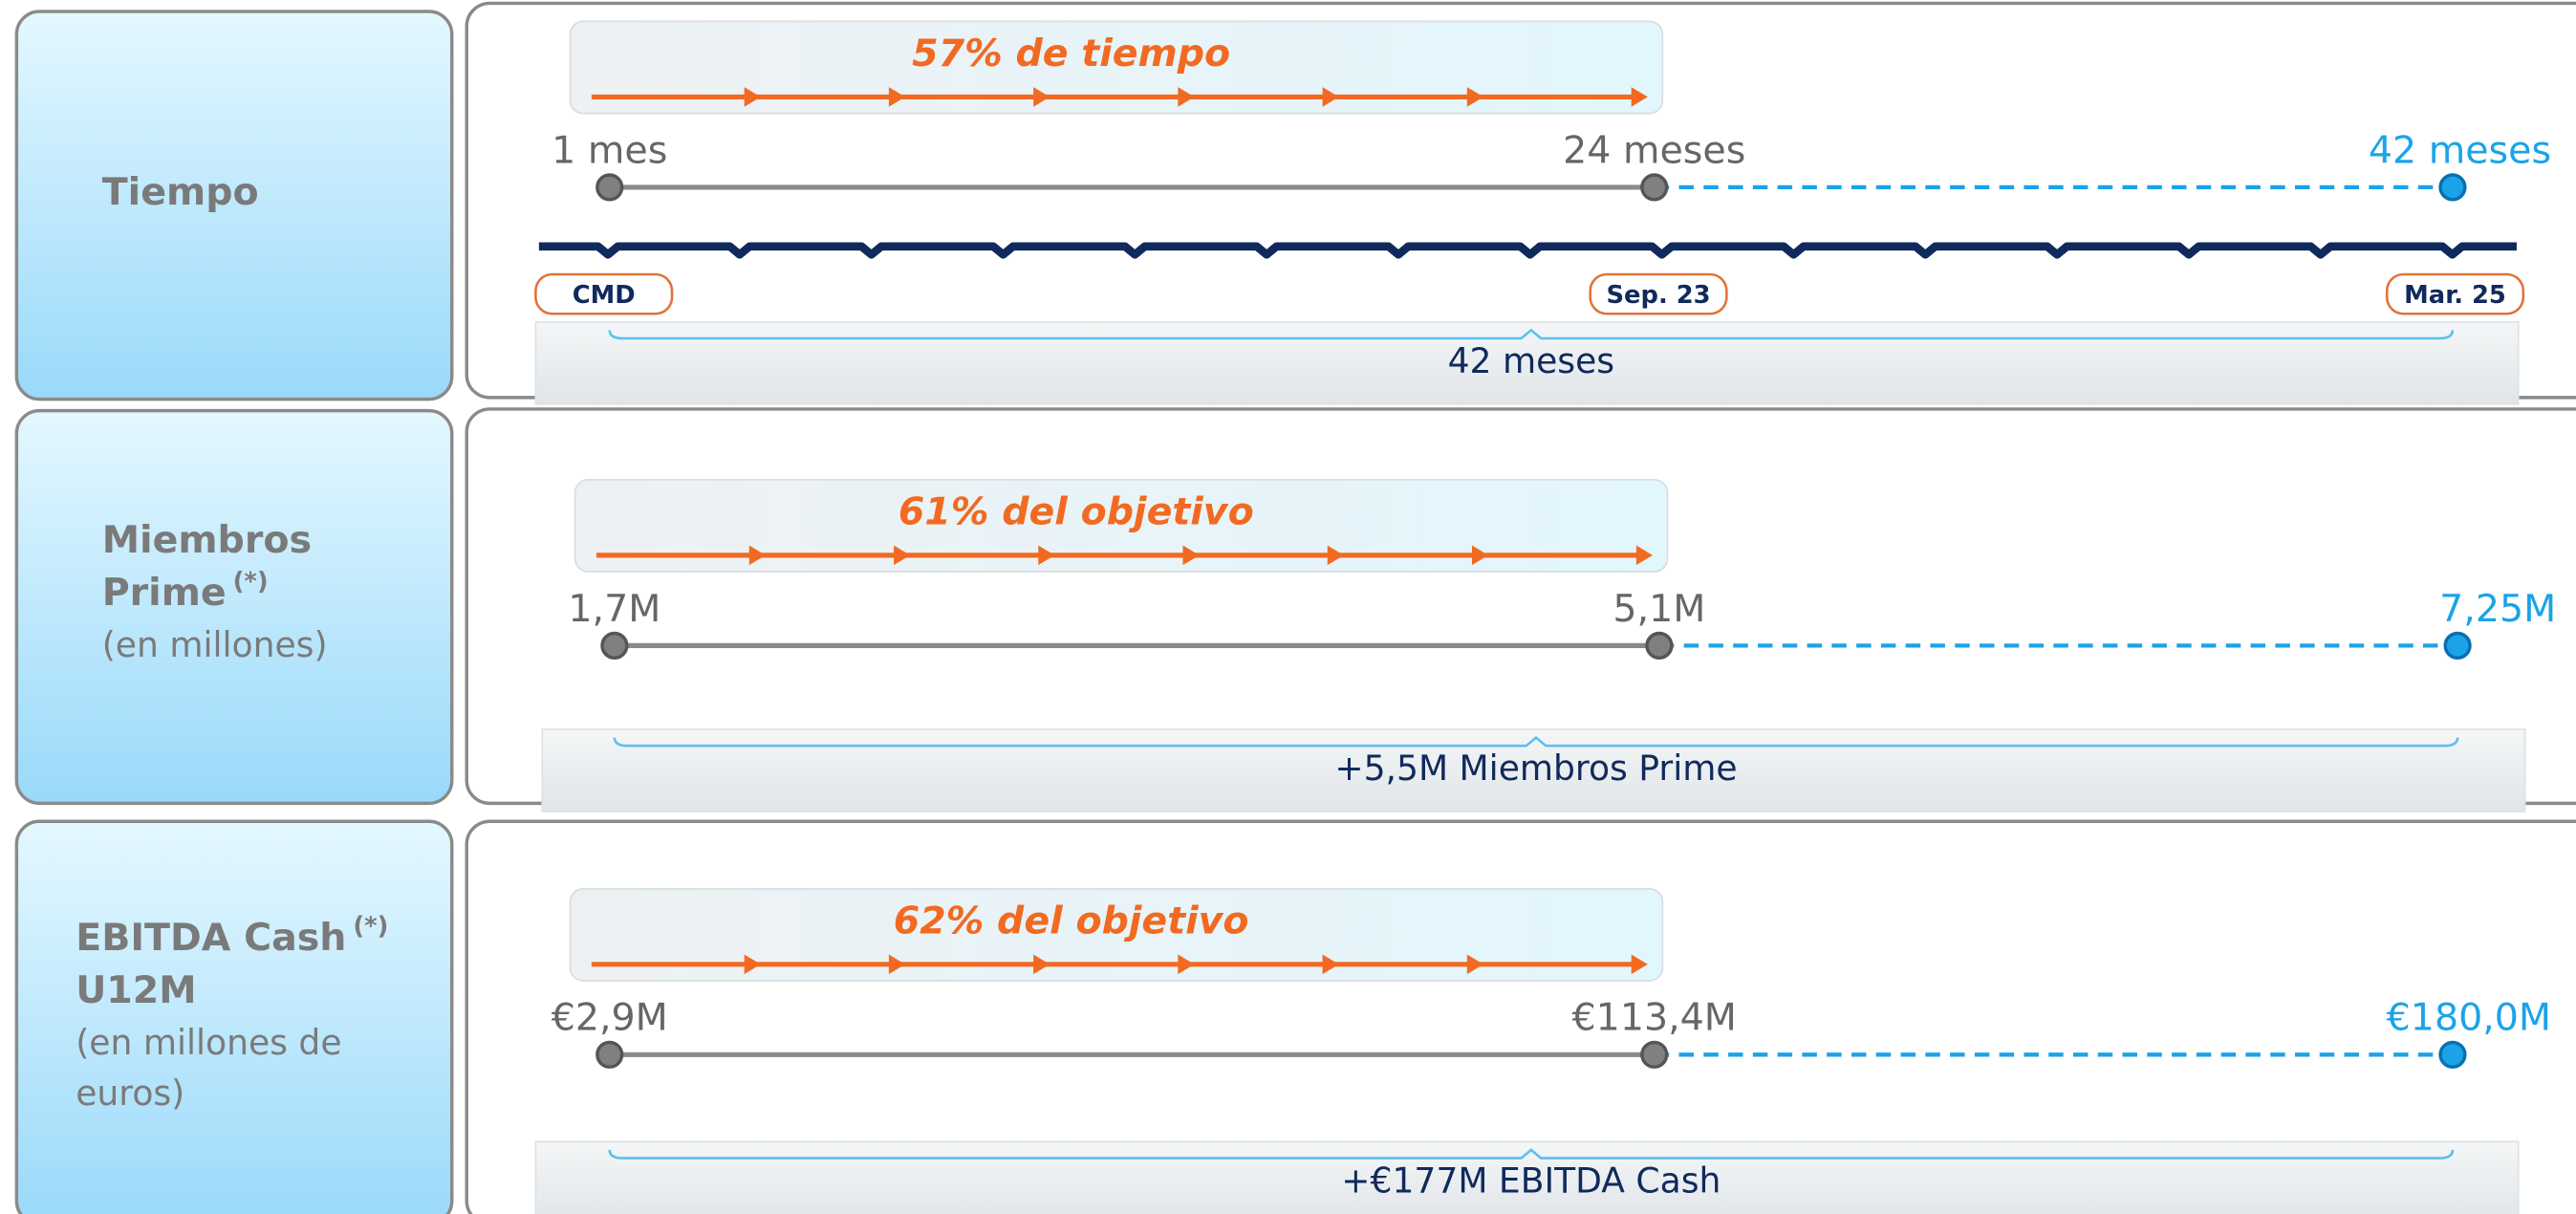 This screenshot has height=1214, width=2576. Describe the element at coordinates (609, 150) in the screenshot. I see `milestone-label: 1 mes` at that location.